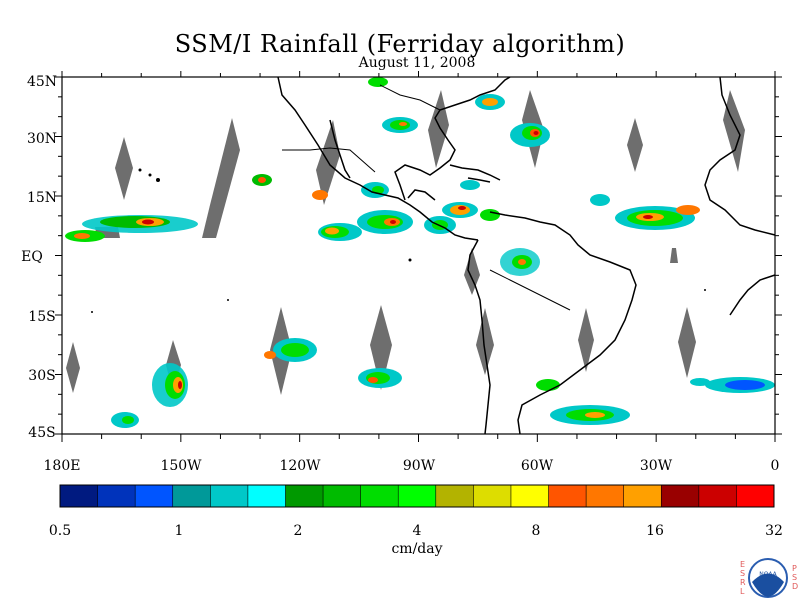 This screenshot has height=600, width=800. Describe the element at coordinates (768, 574) in the screenshot. I see `noaa-emblem-text: NOAA` at that location.